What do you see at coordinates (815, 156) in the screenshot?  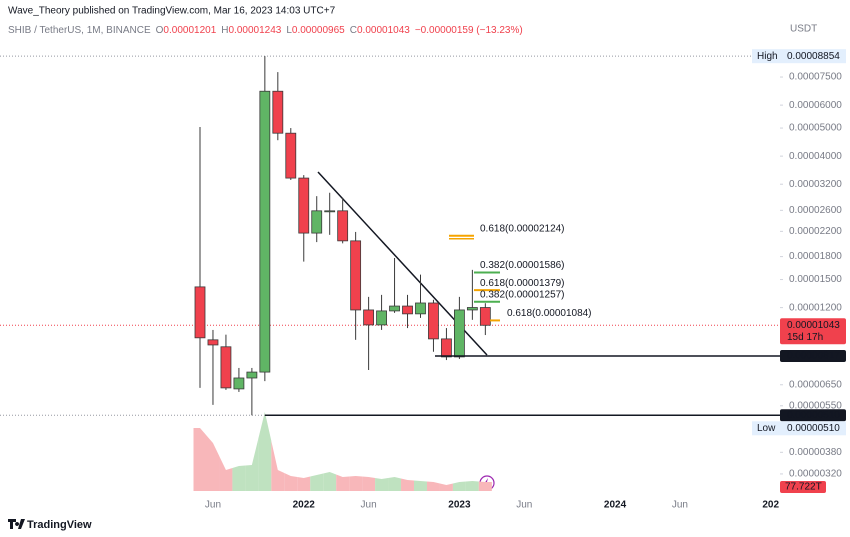 I see `y-tick-label: 0.00004000` at bounding box center [815, 156].